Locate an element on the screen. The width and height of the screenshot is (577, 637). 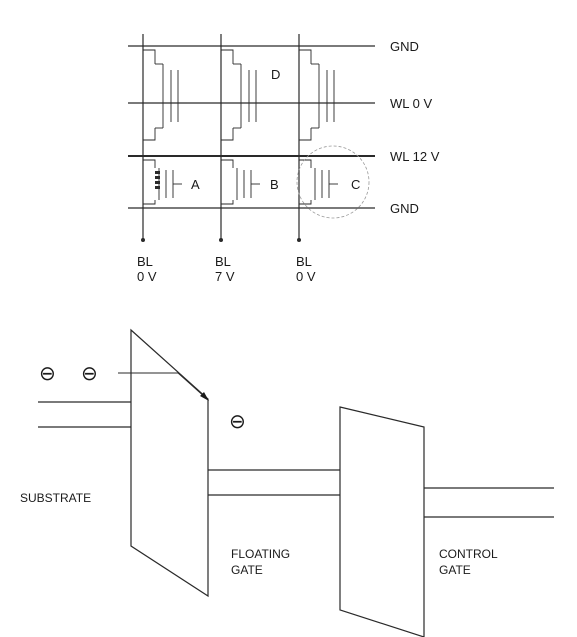
bitline-3-name: BL is located at coordinates (304, 261).